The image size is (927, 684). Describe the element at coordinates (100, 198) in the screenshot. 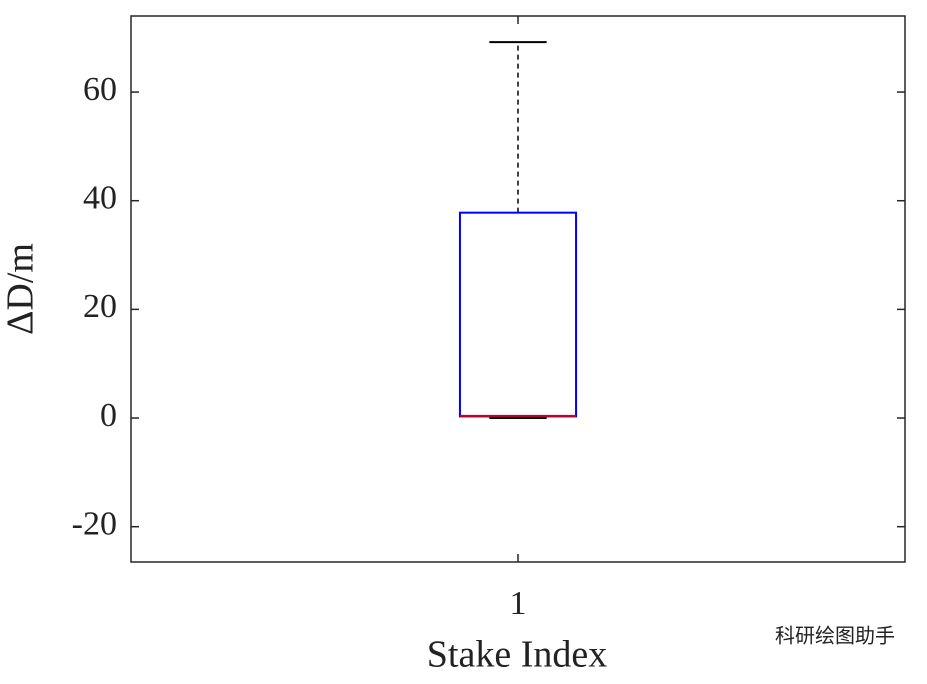

I see `y-tick-label: 40` at that location.